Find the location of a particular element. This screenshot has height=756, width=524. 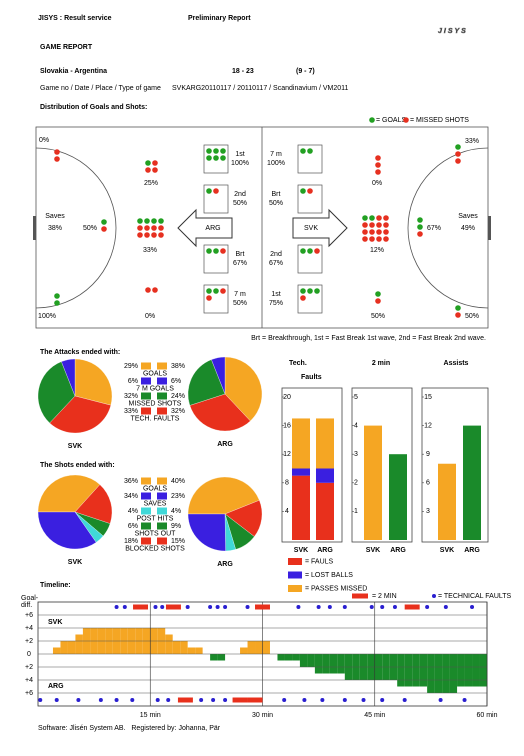

y-axis-label: diff. is located at coordinates (26, 605).